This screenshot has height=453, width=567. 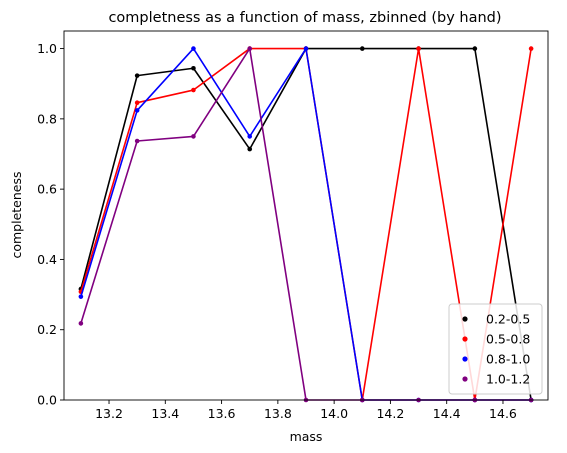 I want to click on x-tick-label: 13.6, so click(x=222, y=413).